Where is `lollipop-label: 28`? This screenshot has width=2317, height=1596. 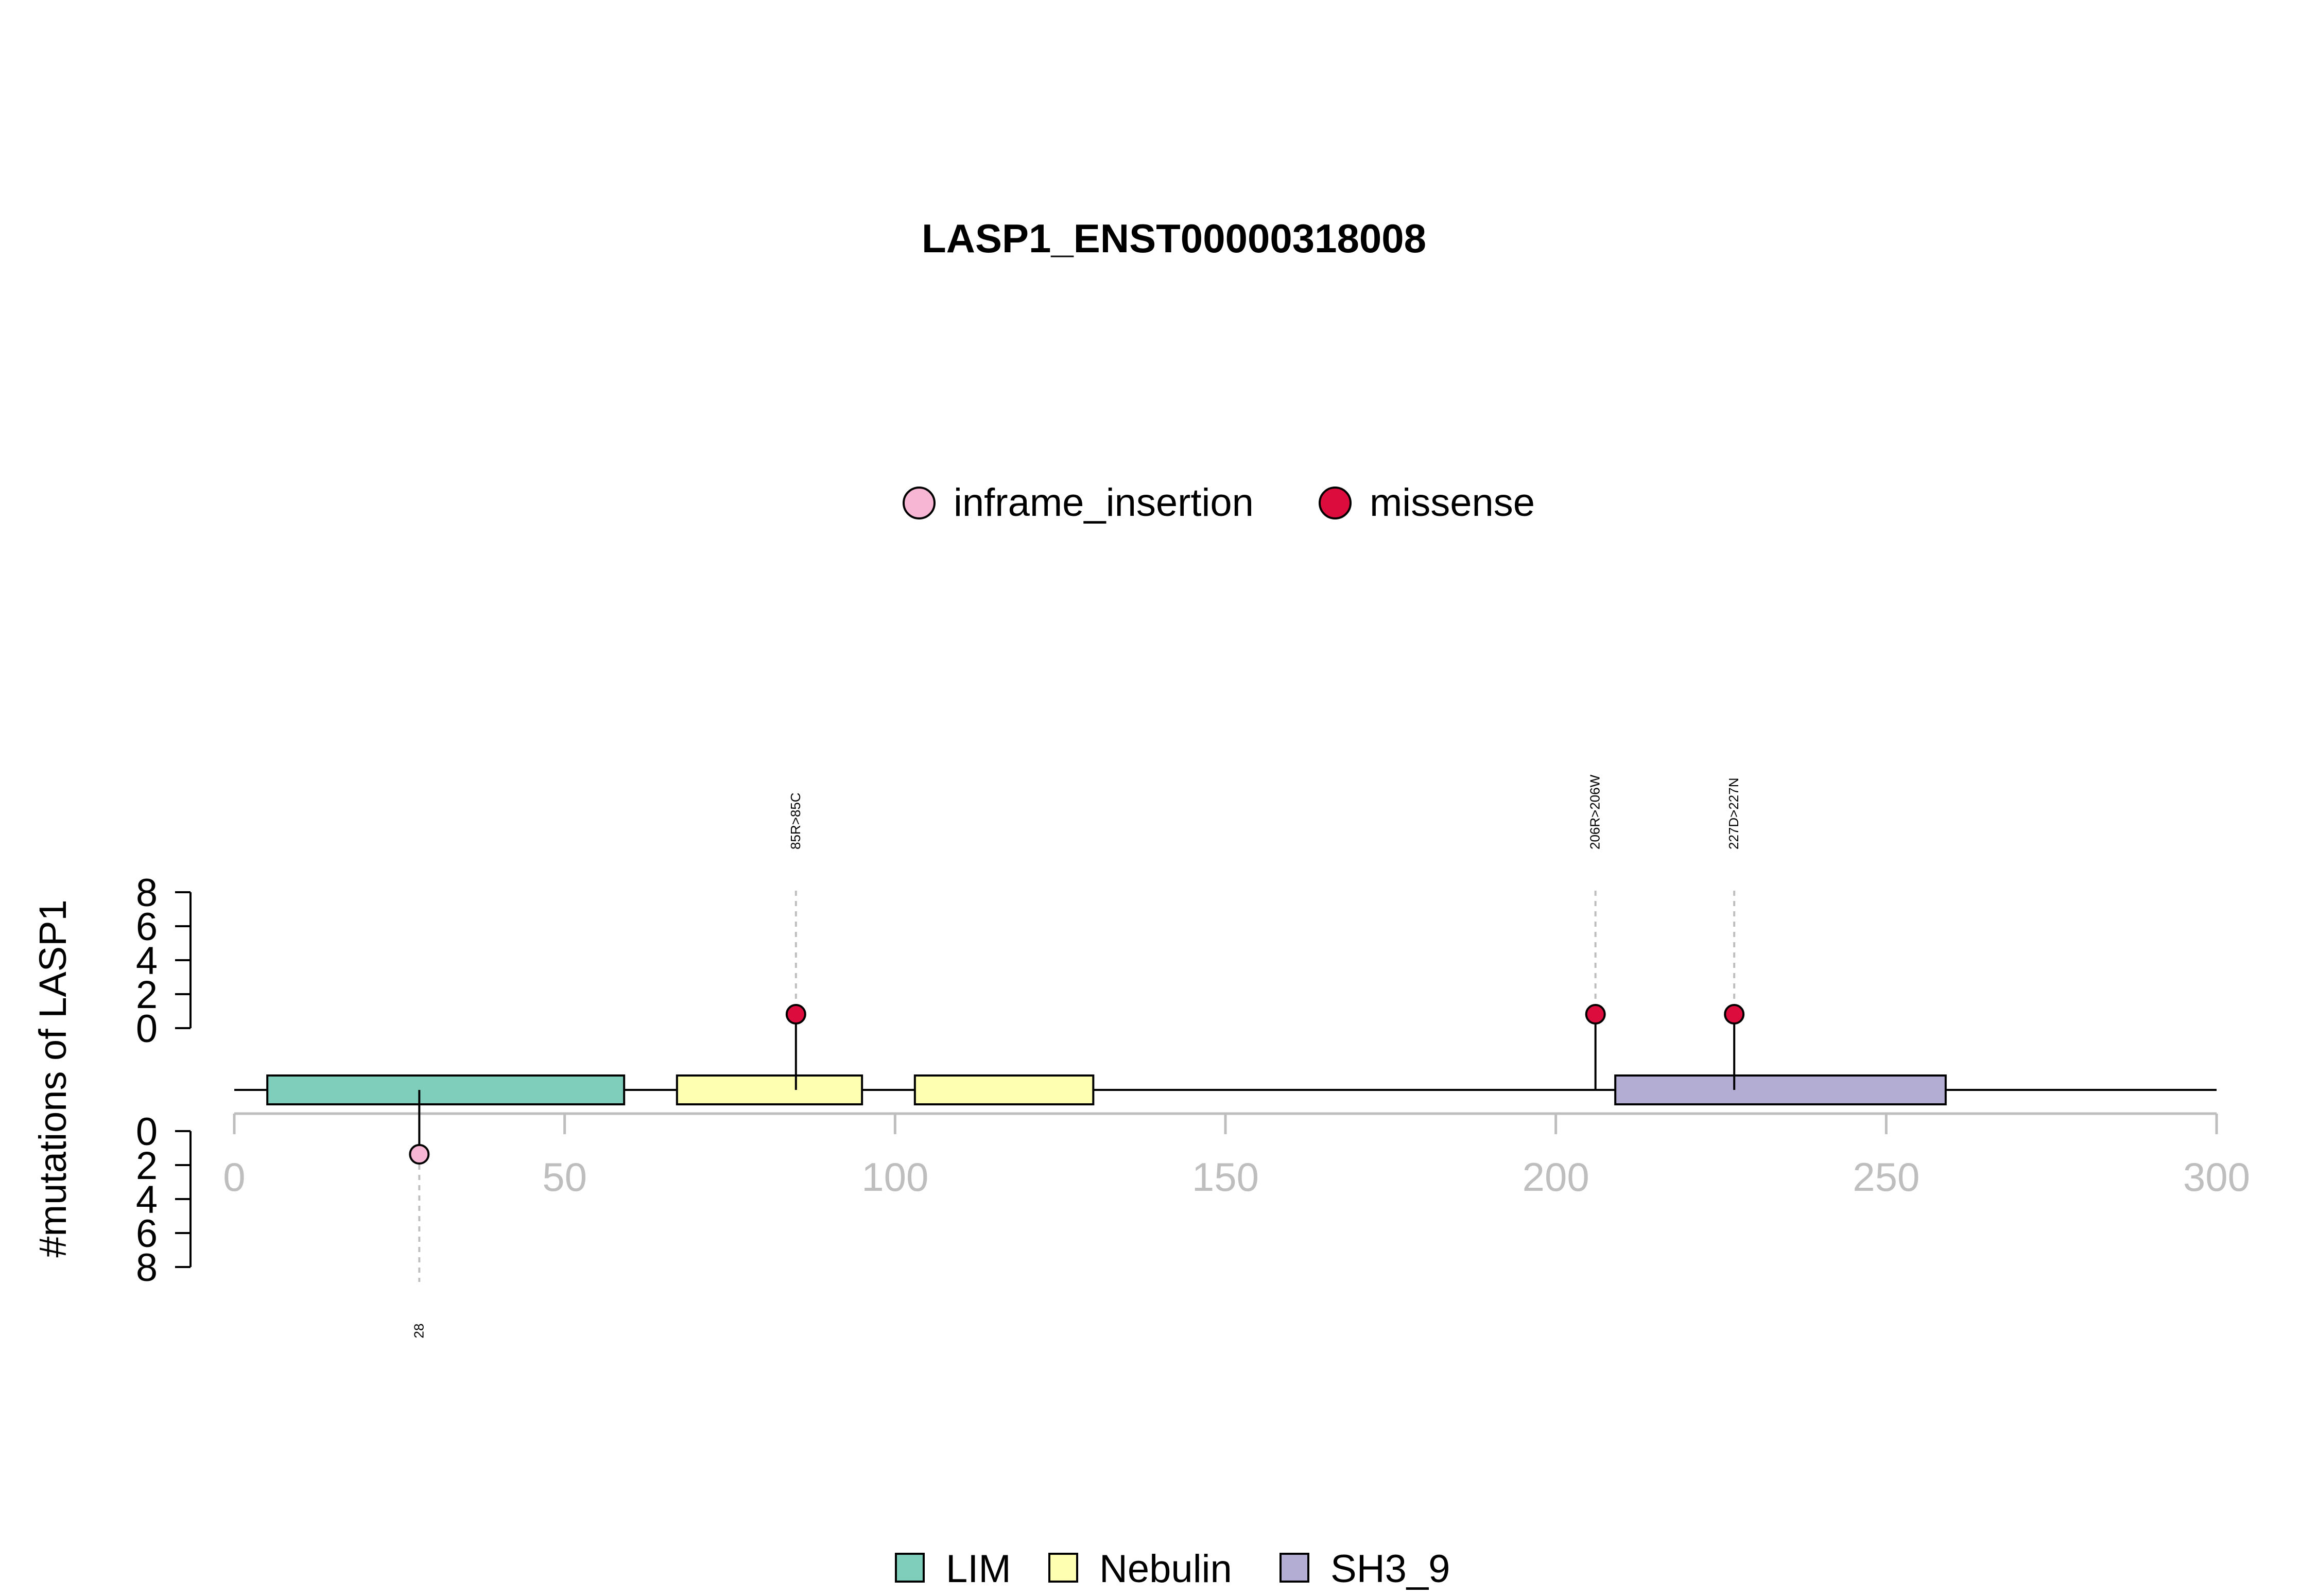 lollipop-label: 28 is located at coordinates (418, 1332).